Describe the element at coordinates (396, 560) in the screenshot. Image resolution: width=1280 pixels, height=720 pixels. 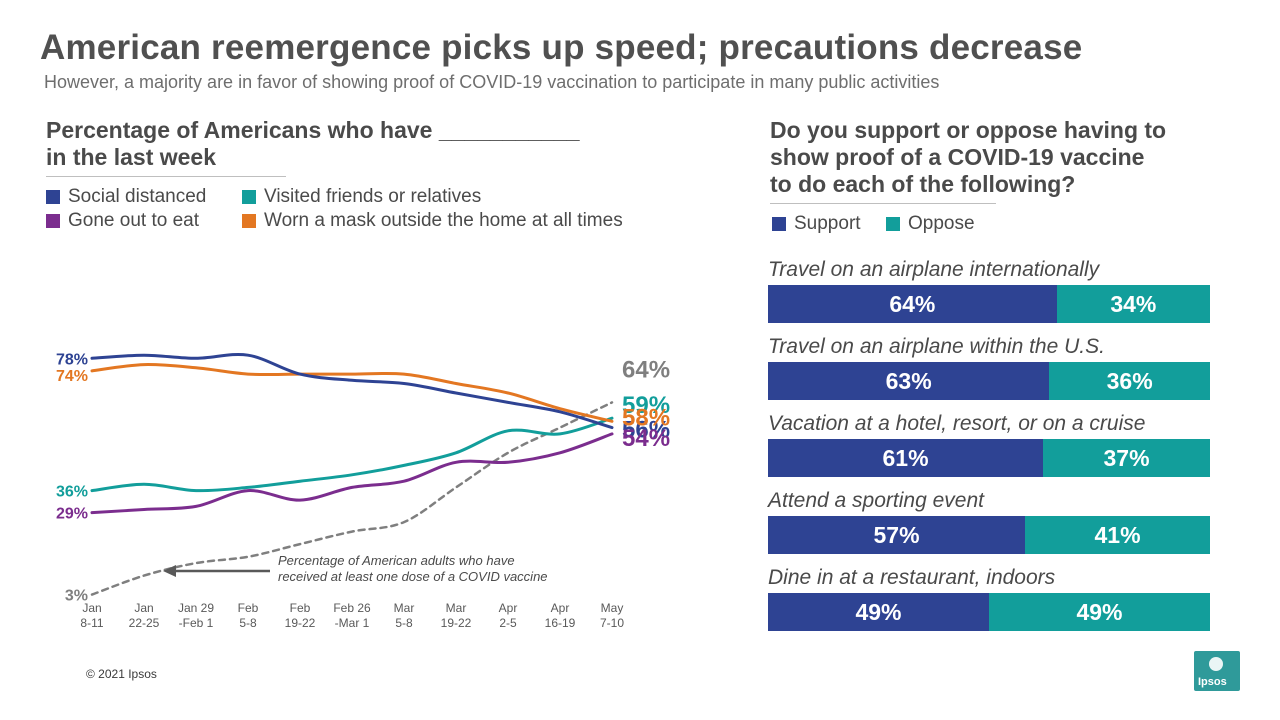
I see `annotation-text-line1: Percentage of American adults who have` at that location.